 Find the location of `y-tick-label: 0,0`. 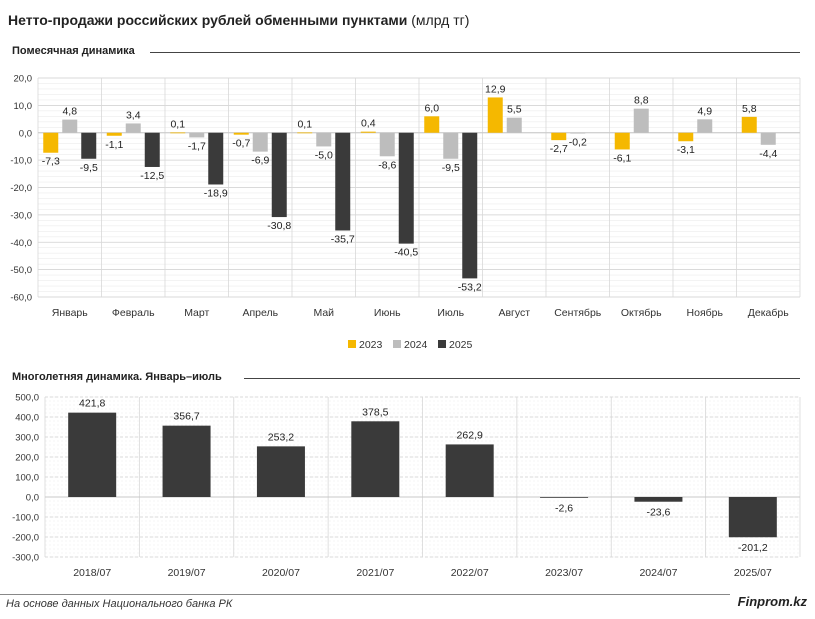

y-tick-label: 0,0 is located at coordinates (32, 498).